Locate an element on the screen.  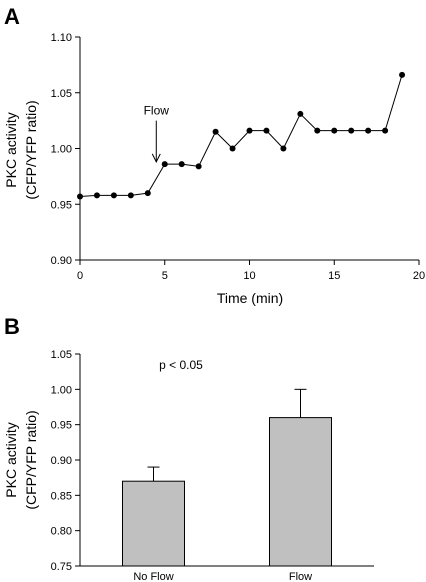
panel-a-ytick-label: 1.10 is located at coordinates (61, 38).